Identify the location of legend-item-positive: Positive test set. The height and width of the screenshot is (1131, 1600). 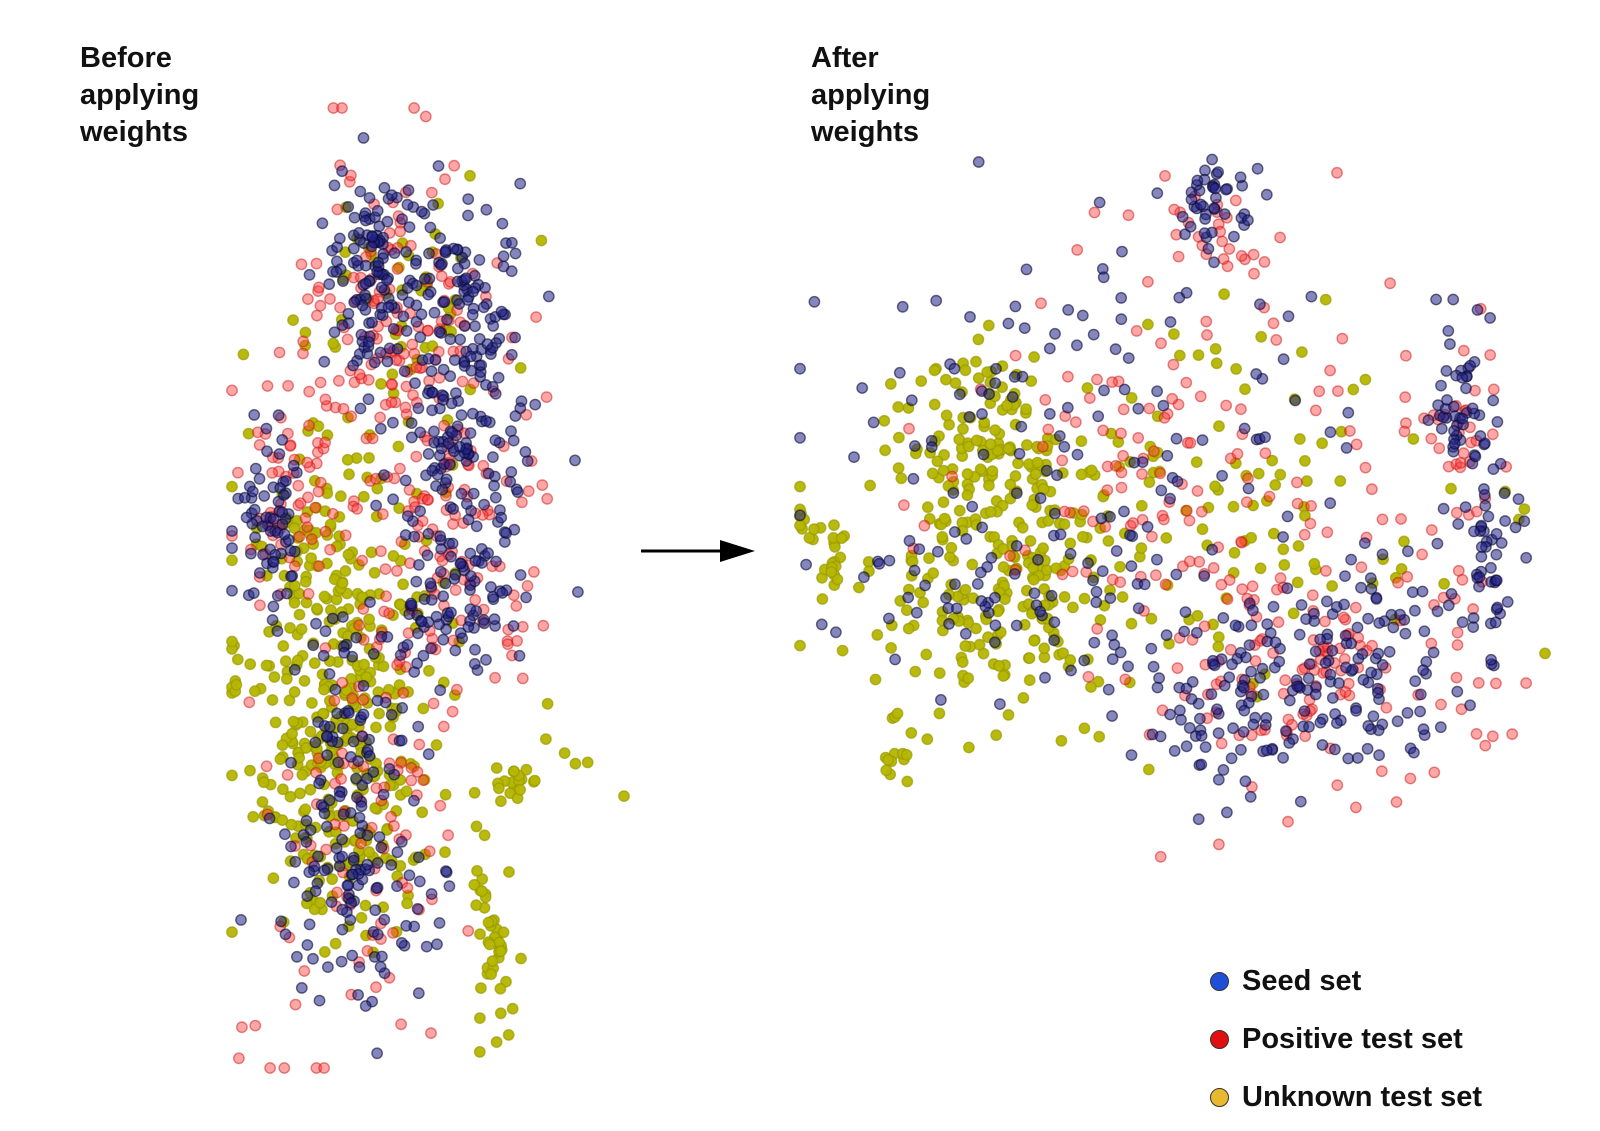
(1346, 1039).